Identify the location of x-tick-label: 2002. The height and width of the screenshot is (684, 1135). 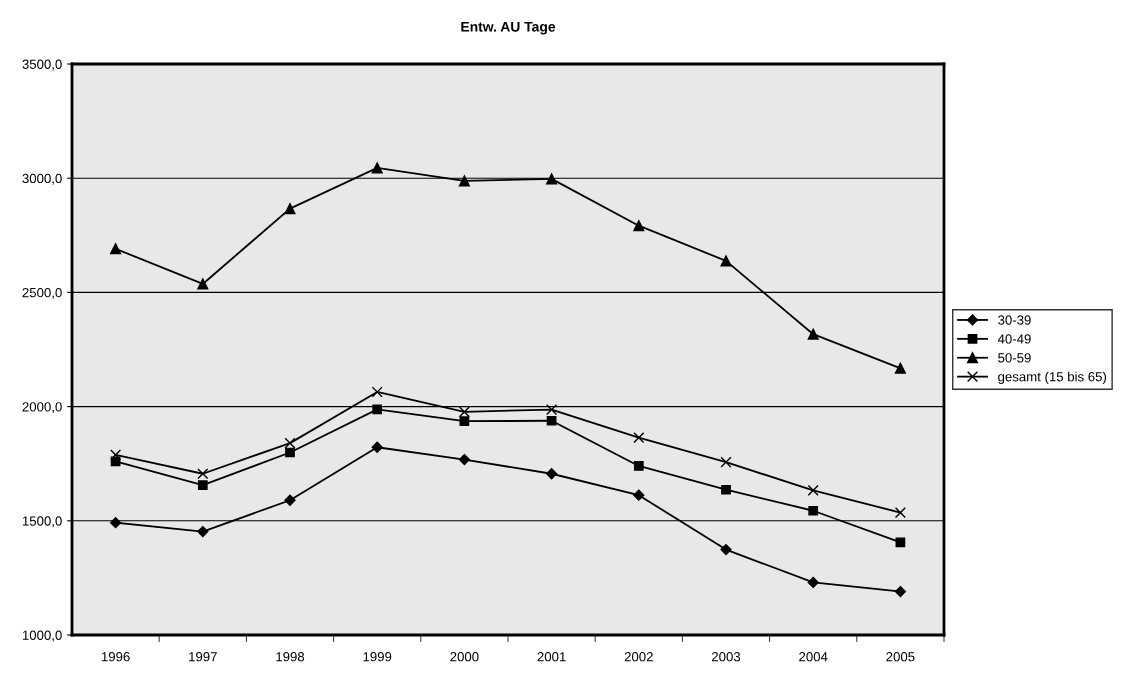
(638, 657).